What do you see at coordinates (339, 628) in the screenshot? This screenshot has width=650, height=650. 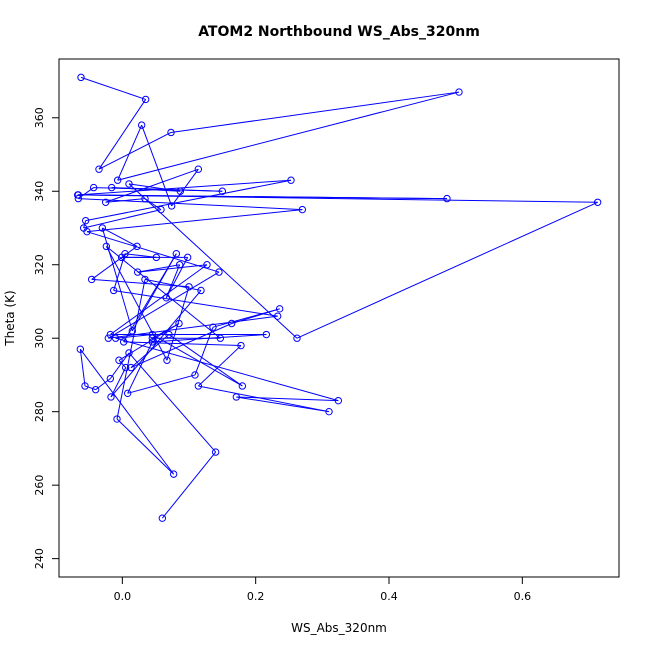 I see `x-axis-label: WS_Abs_320nm` at bounding box center [339, 628].